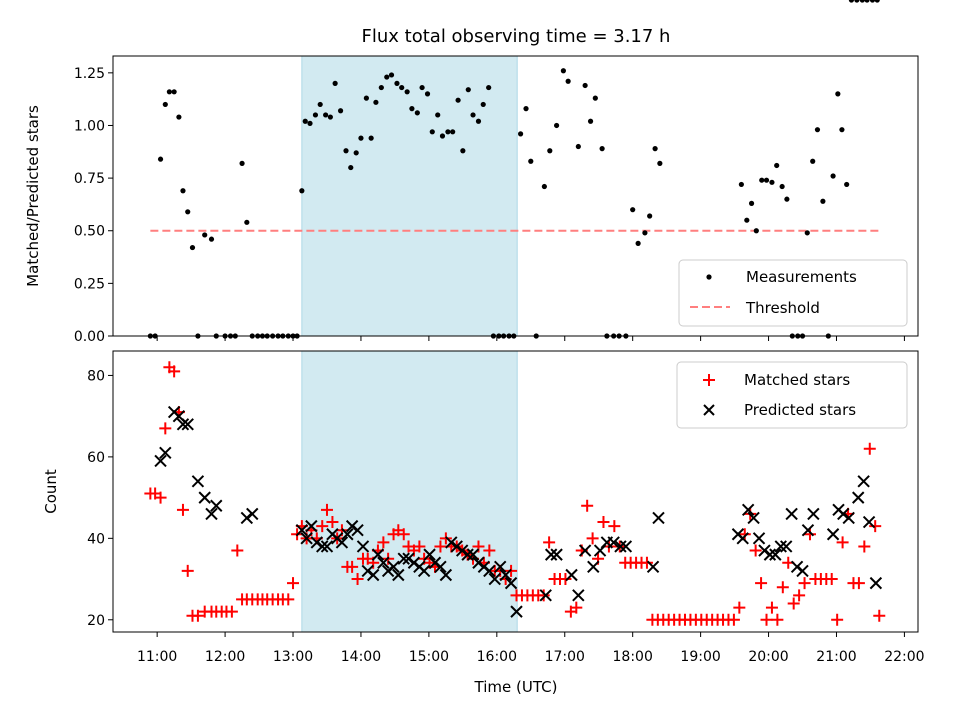 This screenshot has width=960, height=720. I want to click on chart-title: Flux total observing time = 3.17 h, so click(516, 36).